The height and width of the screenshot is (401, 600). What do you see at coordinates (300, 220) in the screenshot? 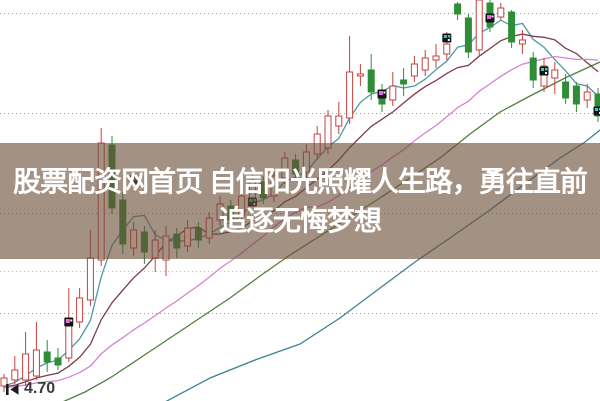
I see `banner-subline: 追逐无悔梦想` at bounding box center [300, 220].